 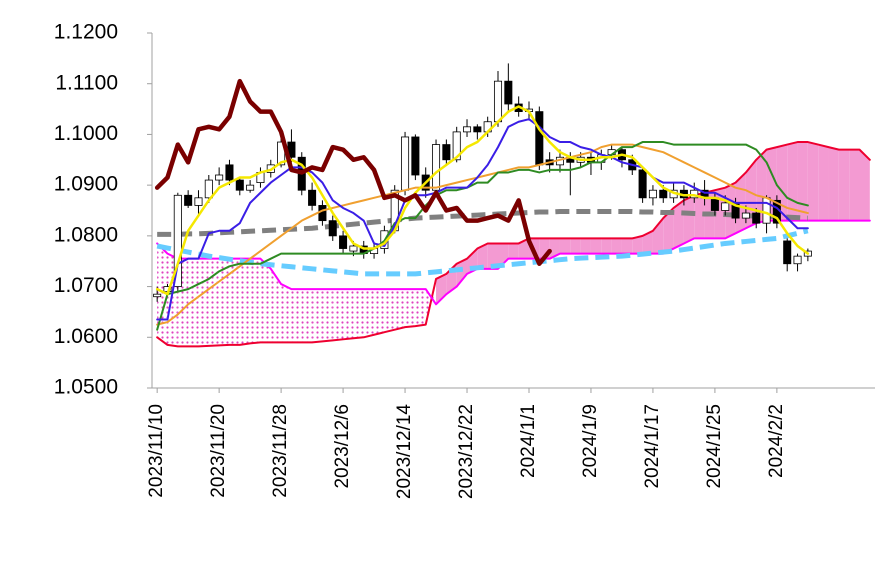 I want to click on y-tick-label: 1.1000, so click(x=86, y=133).